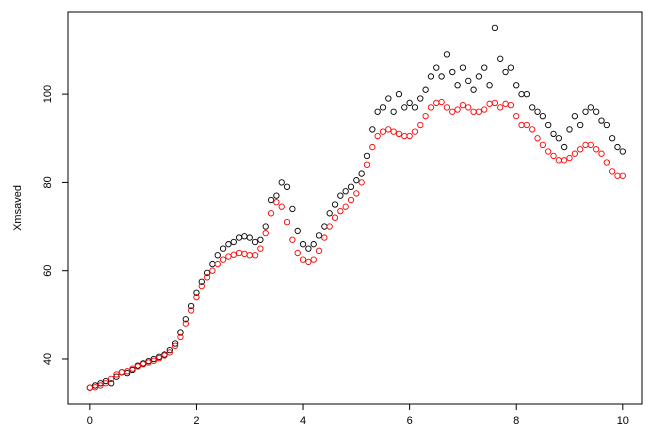 The width and height of the screenshot is (670, 443). Describe the element at coordinates (90, 421) in the screenshot. I see `x-tick-label: 0` at that location.